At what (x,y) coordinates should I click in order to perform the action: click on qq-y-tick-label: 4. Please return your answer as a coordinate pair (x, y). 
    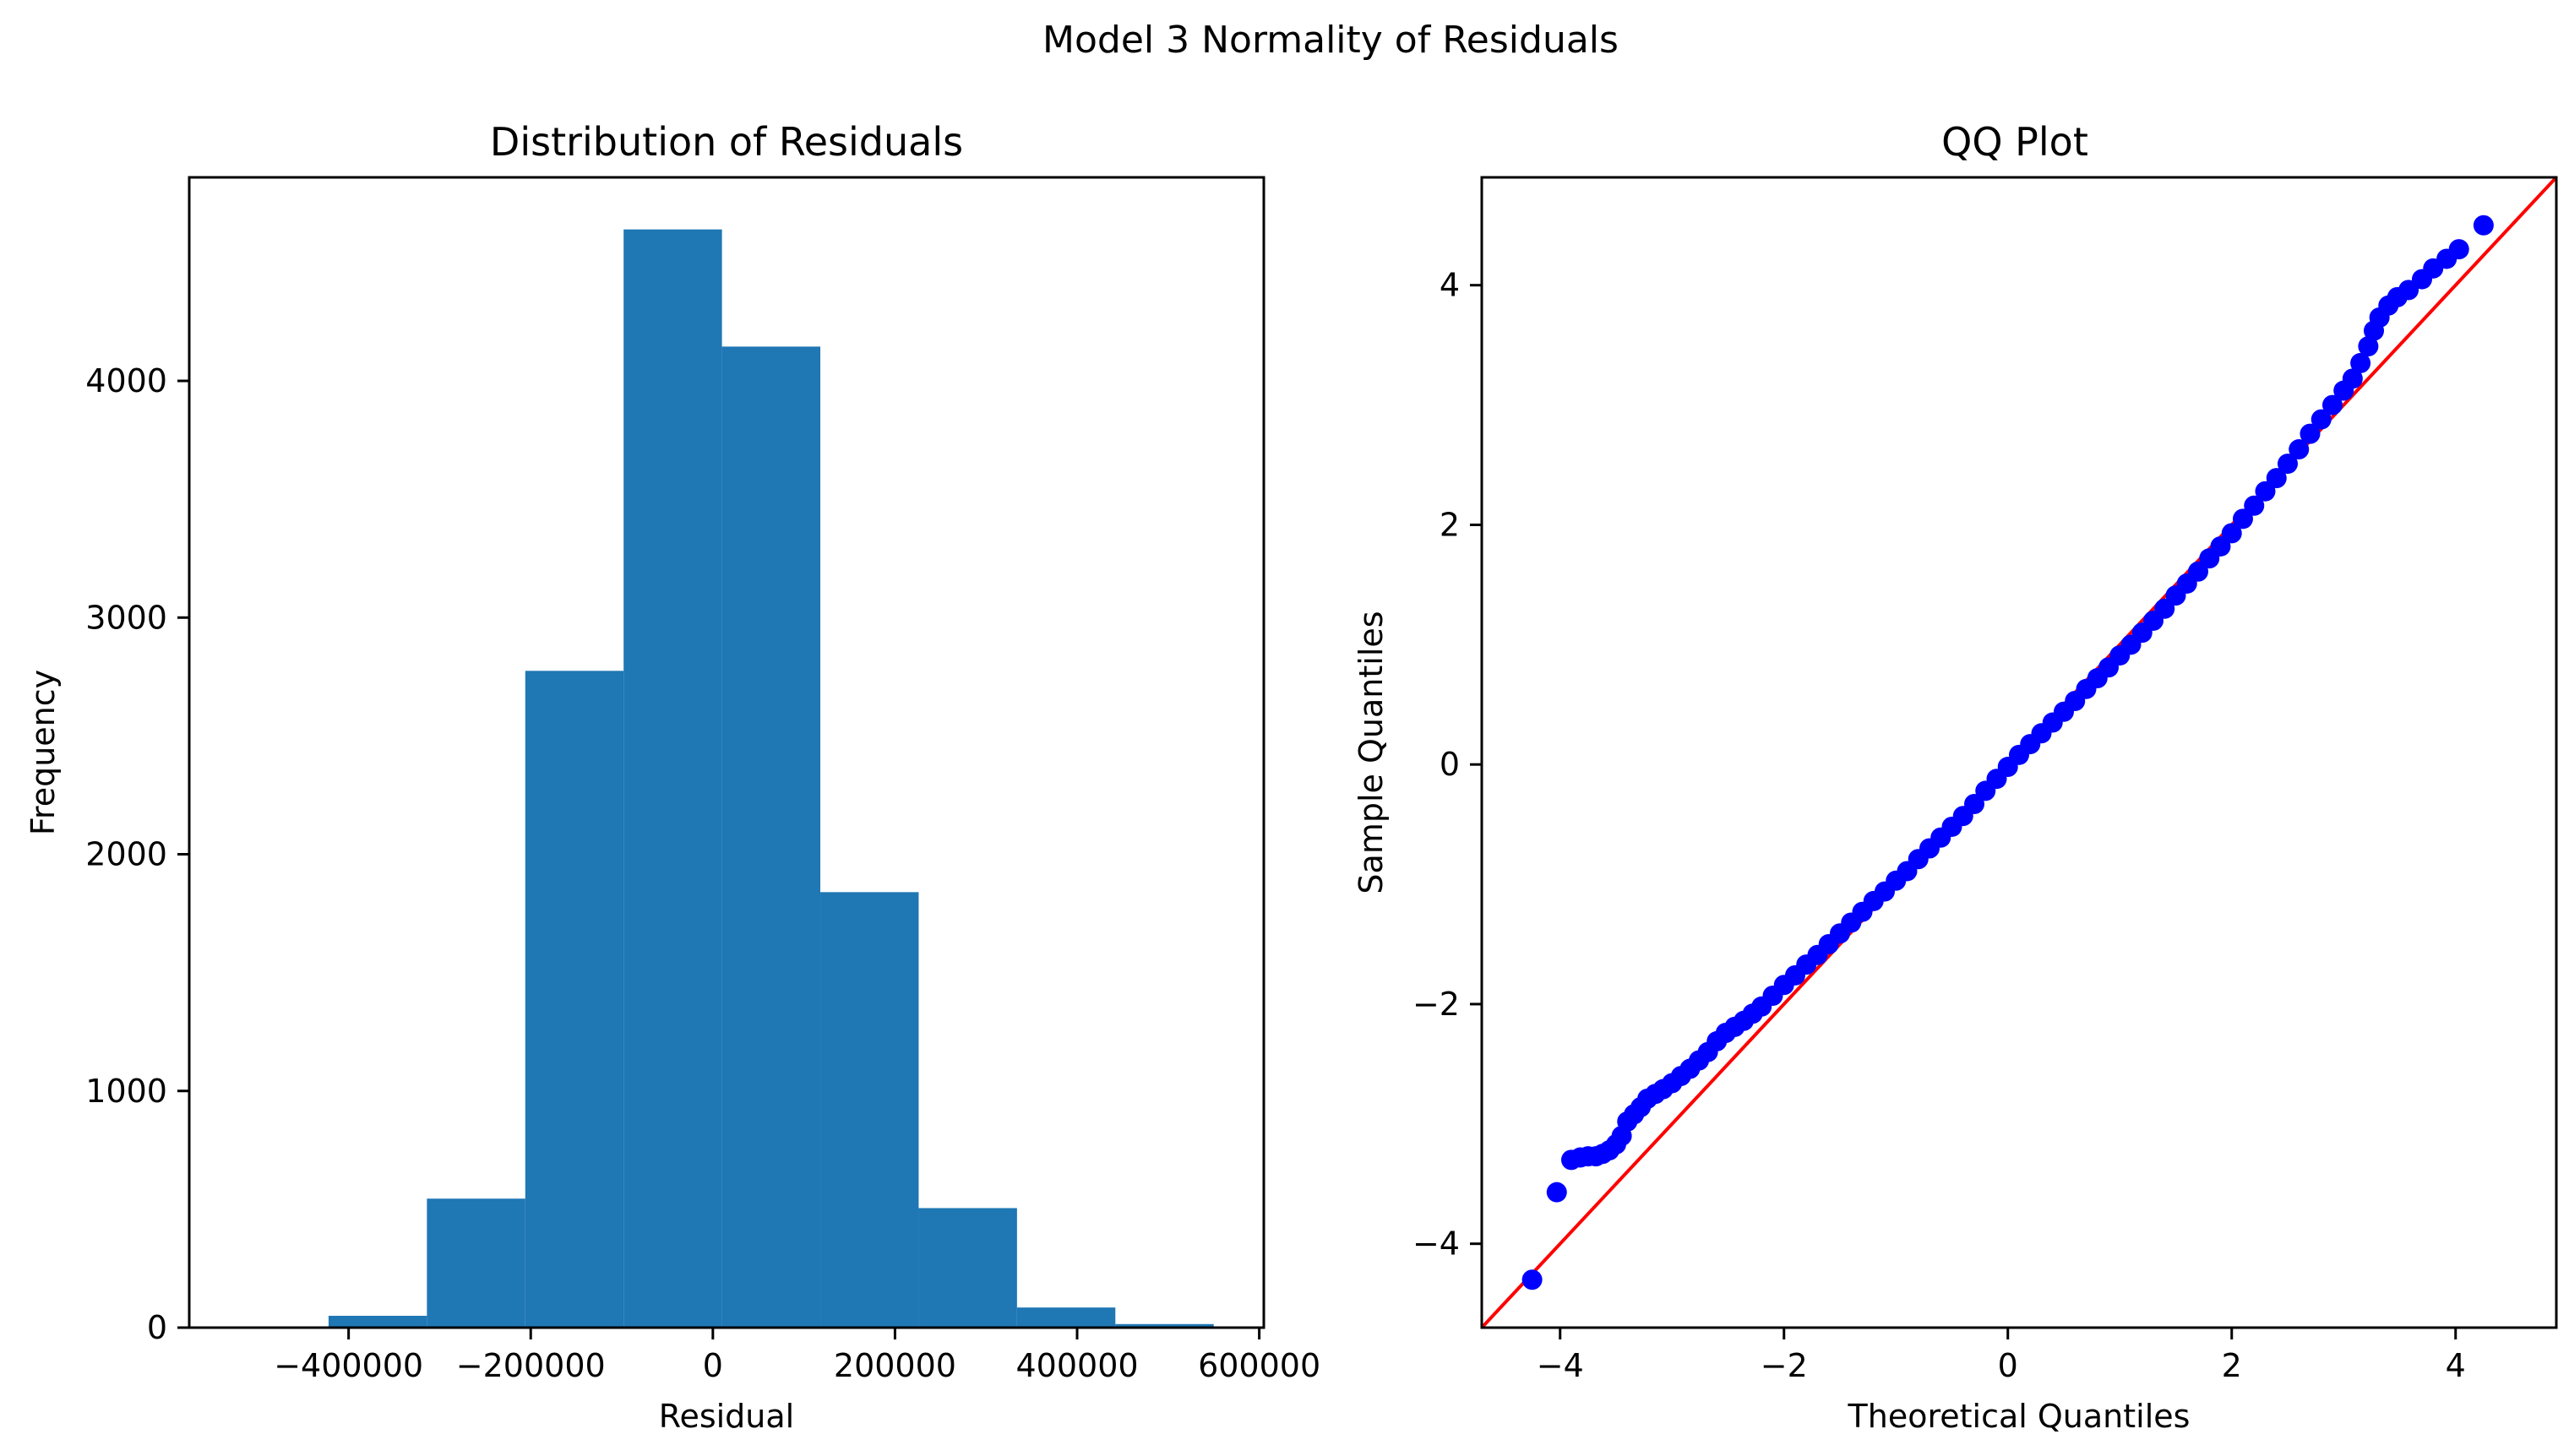
    Looking at the image, I should click on (1450, 285).